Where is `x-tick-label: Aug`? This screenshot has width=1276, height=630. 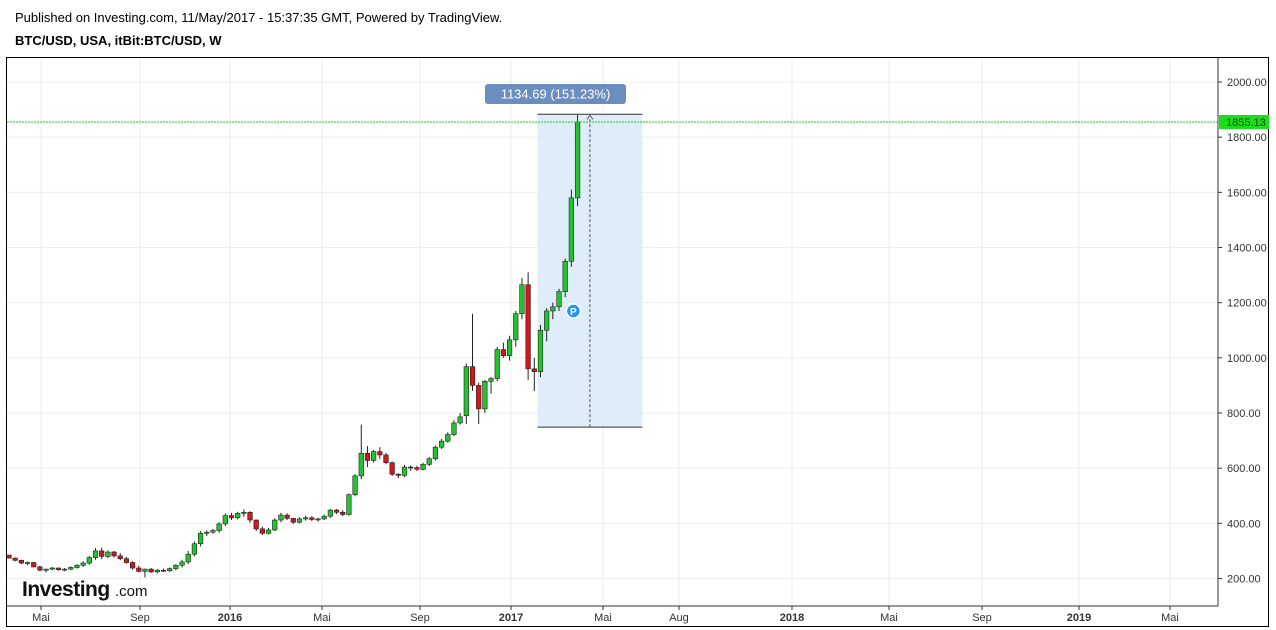
x-tick-label: Aug is located at coordinates (679, 618).